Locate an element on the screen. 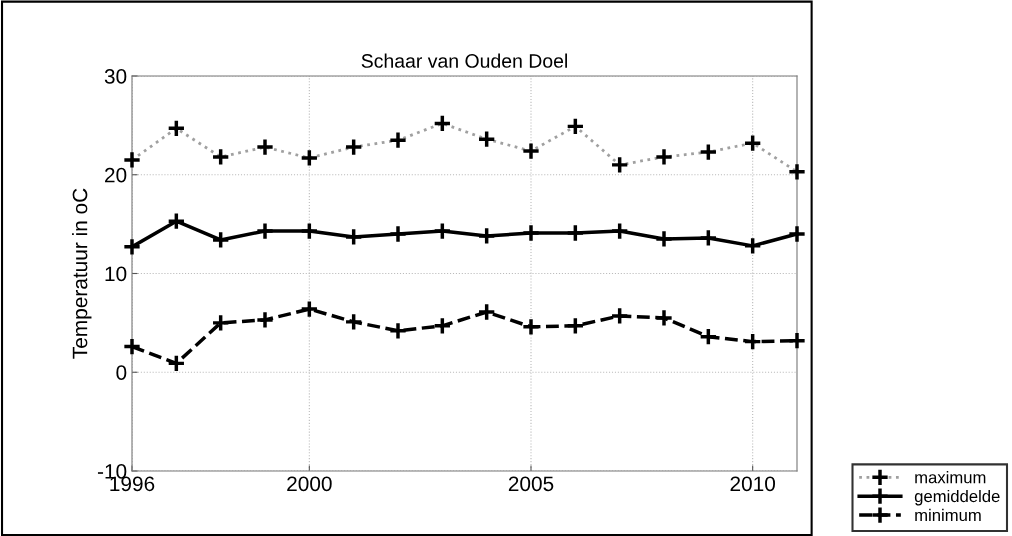  legend-label: maximum is located at coordinates (950, 477).